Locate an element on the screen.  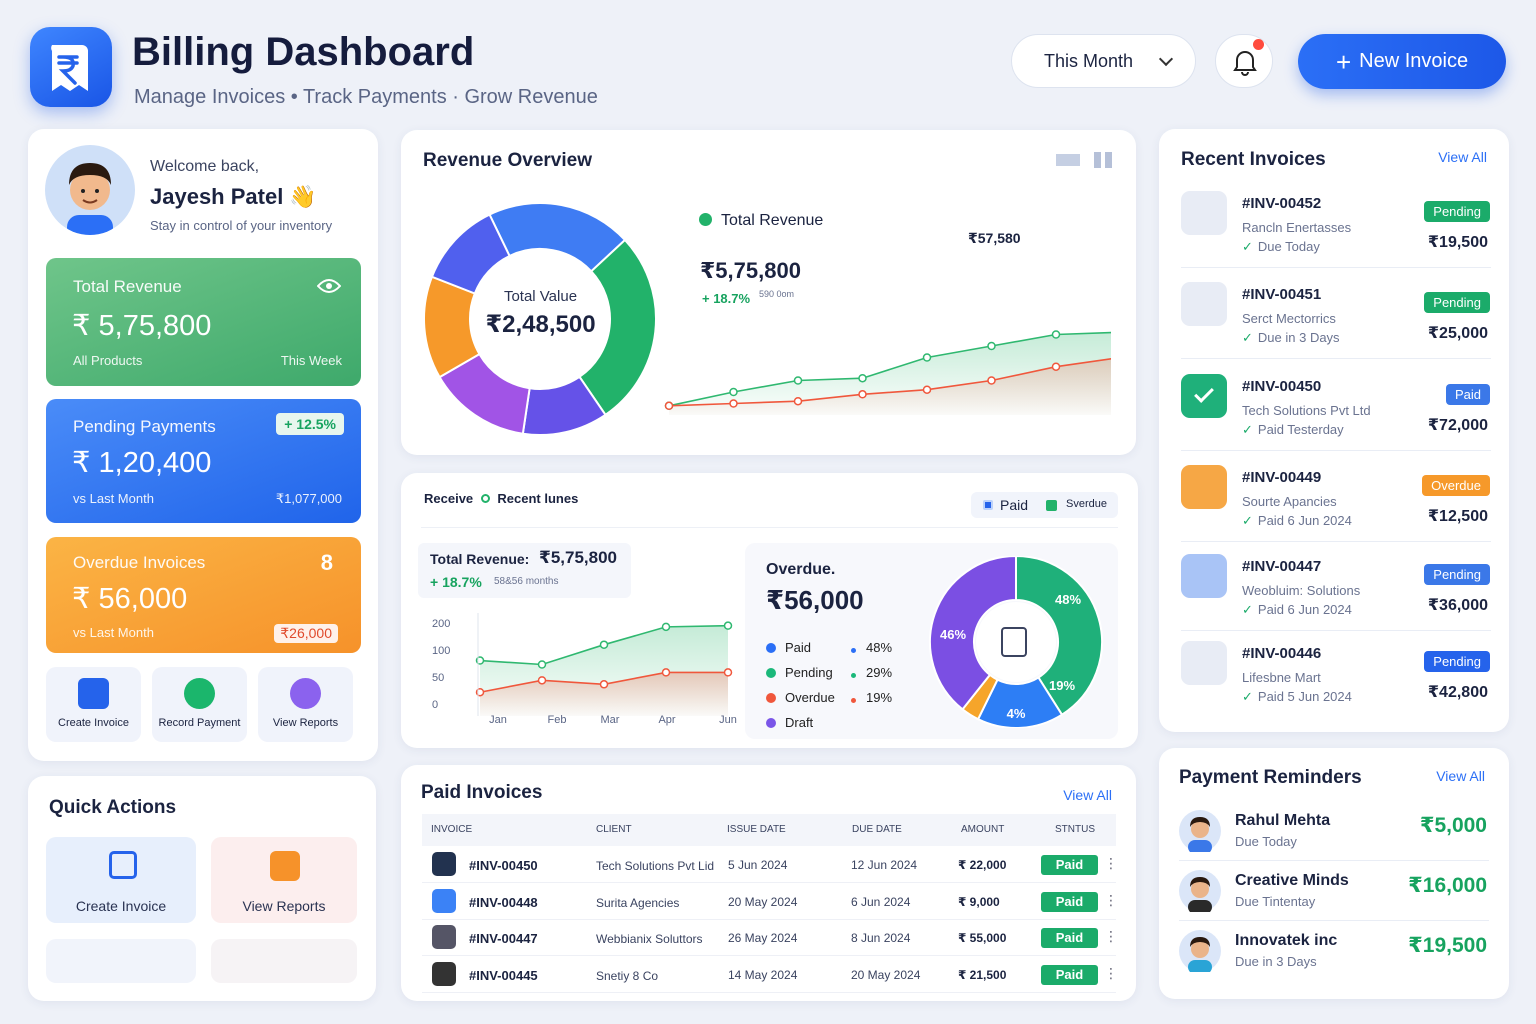
amount: ₹ 55,000 is located at coordinates (982, 938).